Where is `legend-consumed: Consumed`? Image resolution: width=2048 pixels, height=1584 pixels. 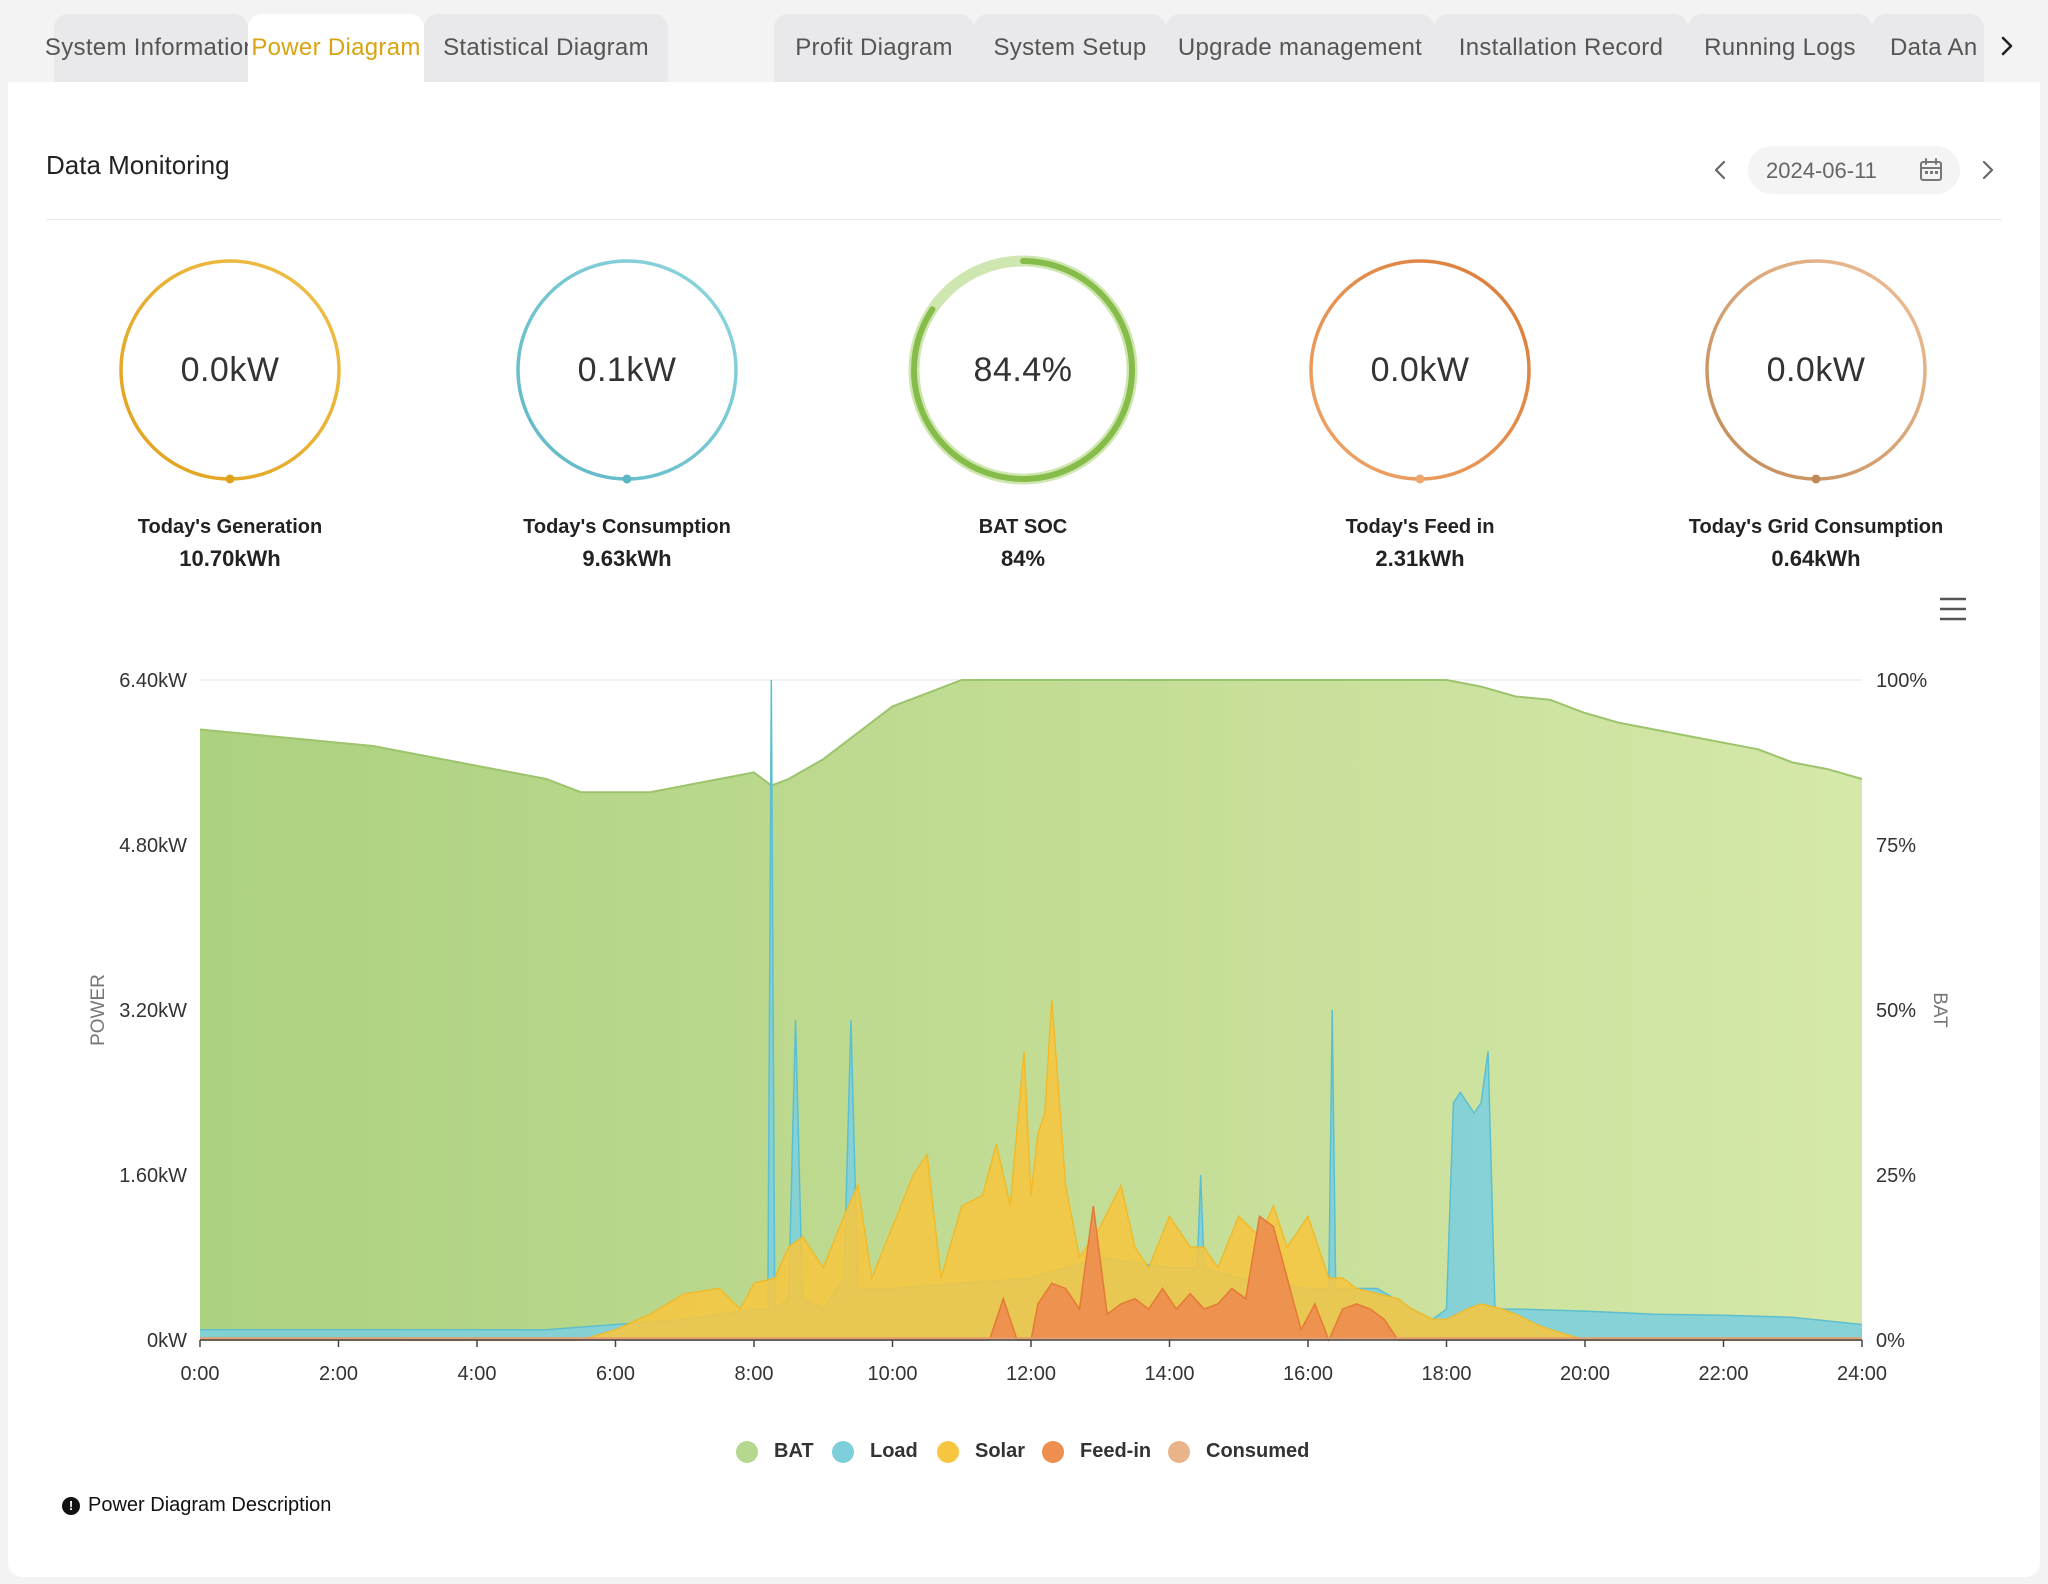 legend-consumed: Consumed is located at coordinates (1238, 1451).